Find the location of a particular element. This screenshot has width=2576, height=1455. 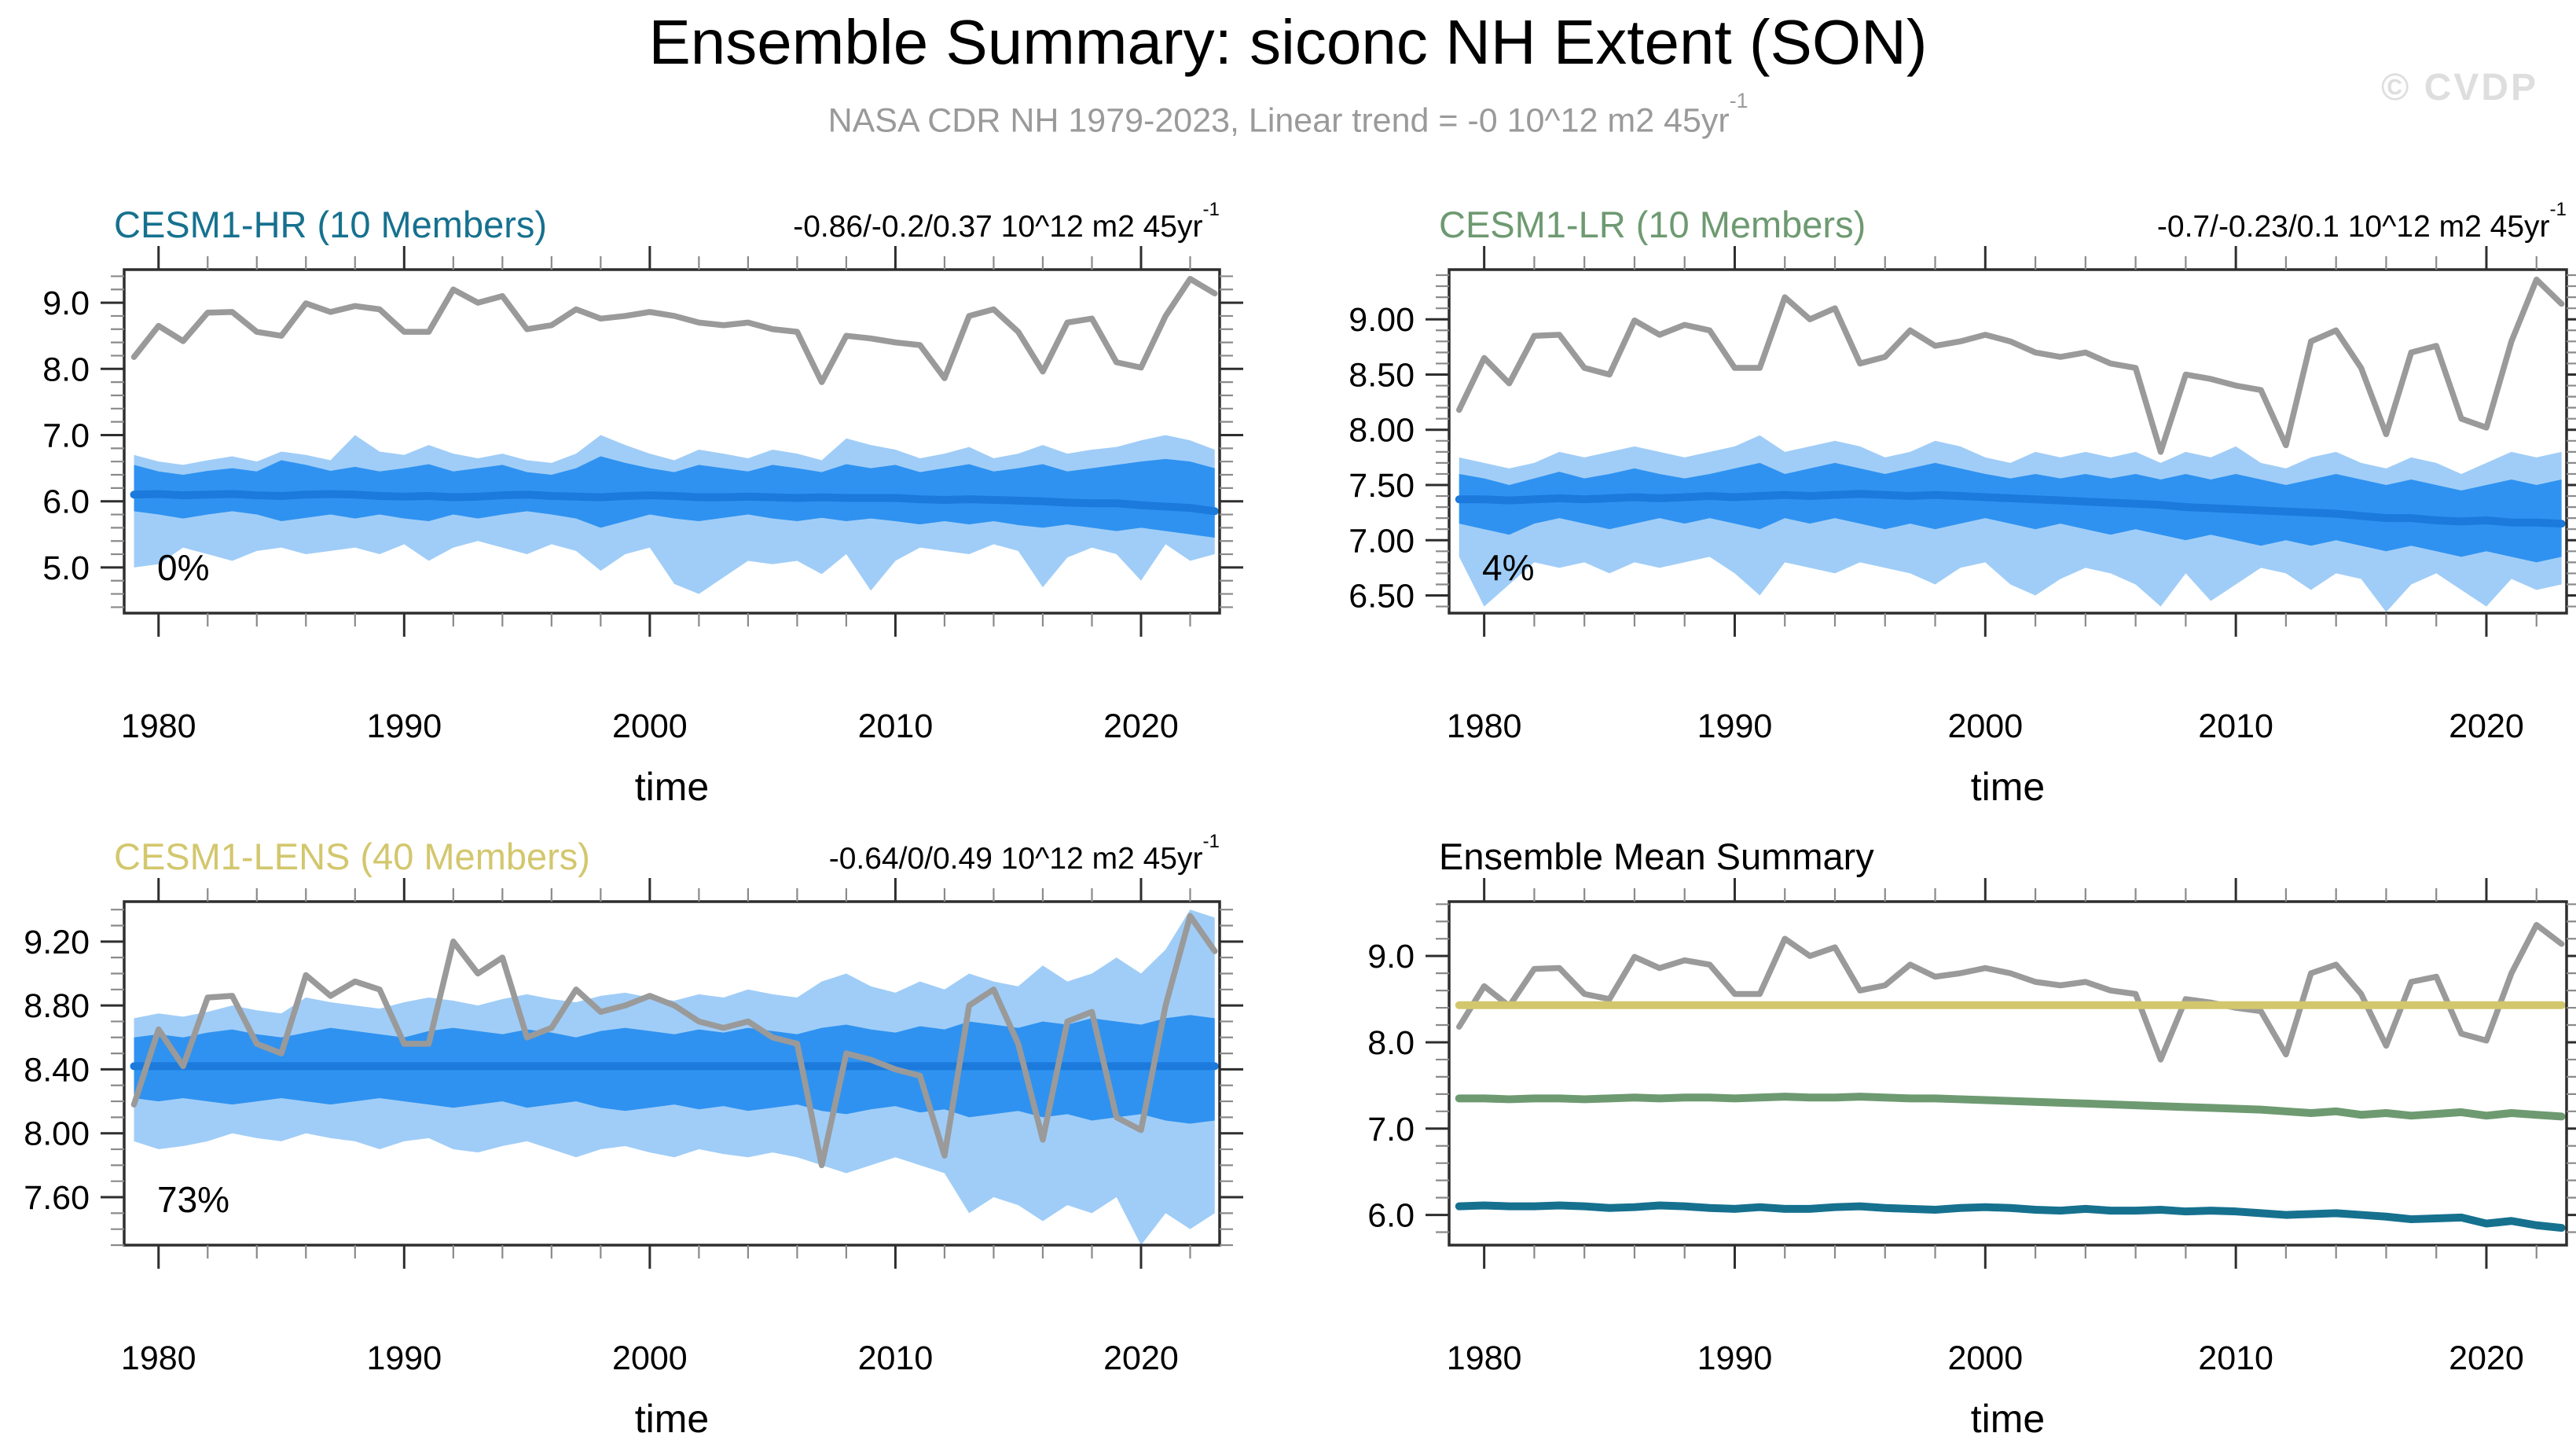

trend-annotation-hr: -0.86/-0.2/0.37 10^12 m2 45yr-1 is located at coordinates (1006, 221).